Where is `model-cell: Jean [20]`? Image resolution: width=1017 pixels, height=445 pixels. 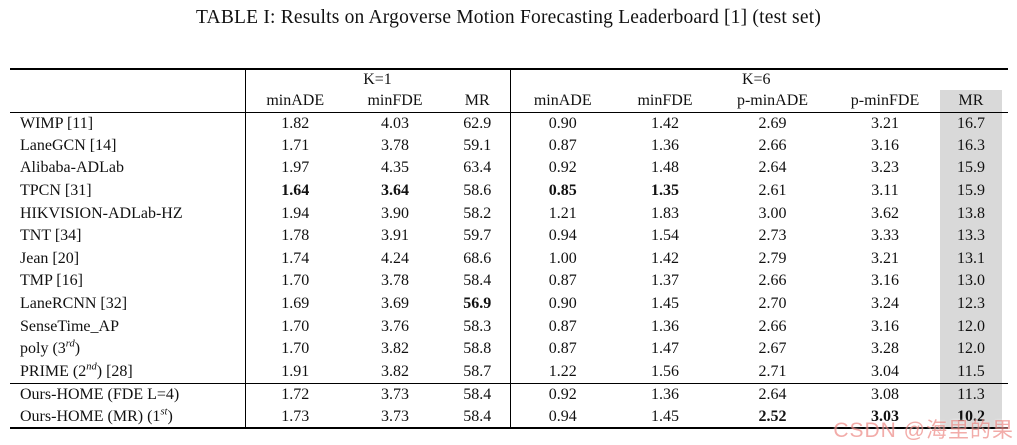
model-cell: Jean [20] is located at coordinates (128, 259).